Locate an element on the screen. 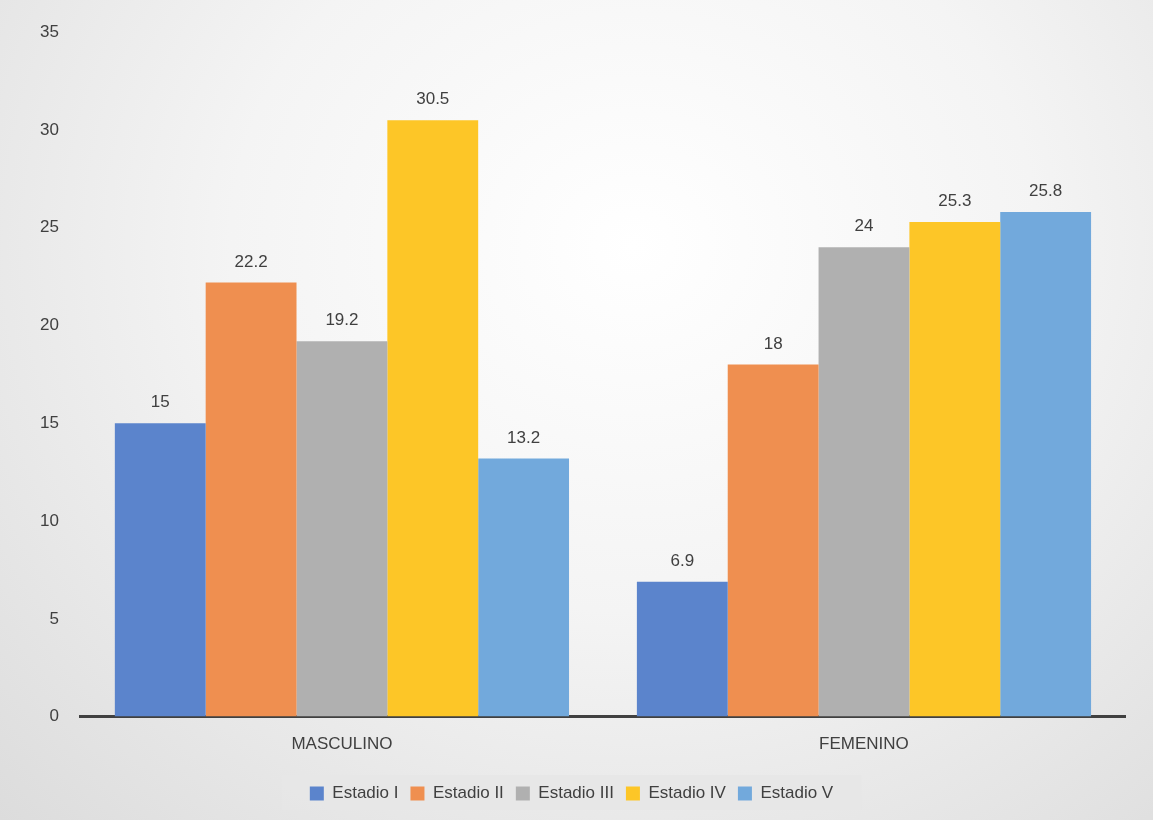 Image resolution: width=1153 pixels, height=820 pixels. legend-label: Estadio I is located at coordinates (365, 793).